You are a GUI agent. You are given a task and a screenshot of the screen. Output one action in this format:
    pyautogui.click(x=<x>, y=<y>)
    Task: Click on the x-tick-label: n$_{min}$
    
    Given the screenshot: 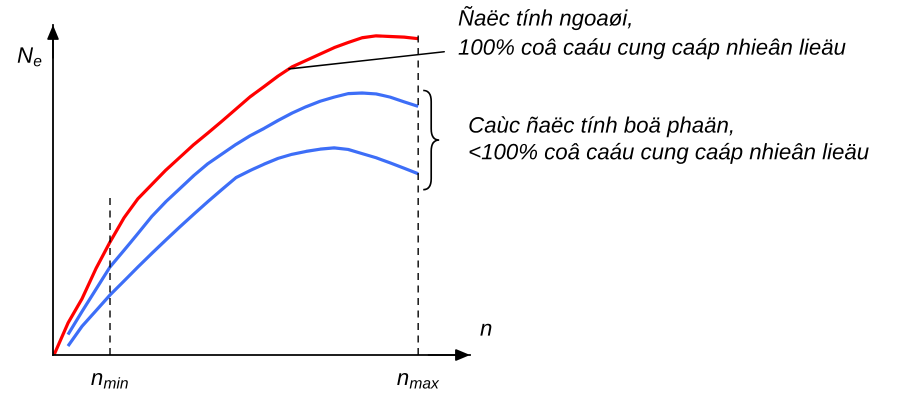 What is the action you would take?
    pyautogui.click(x=109, y=380)
    